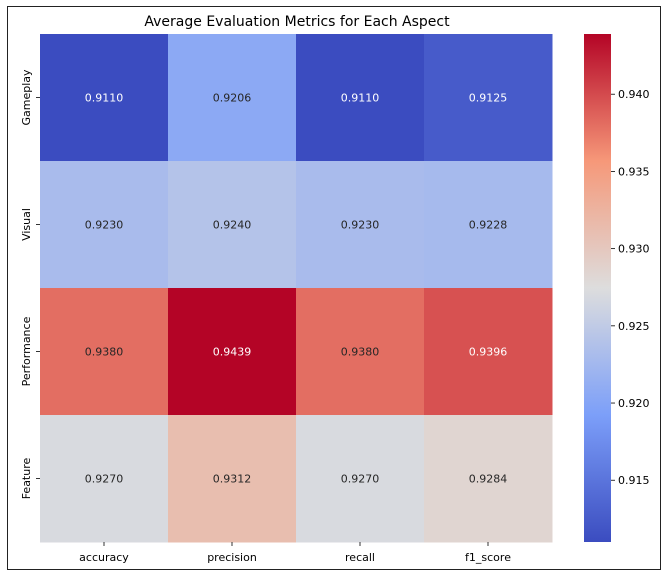 This screenshot has width=670, height=581. Describe the element at coordinates (634, 94) in the screenshot. I see `colorbar-tick-label: 0.940` at that location.